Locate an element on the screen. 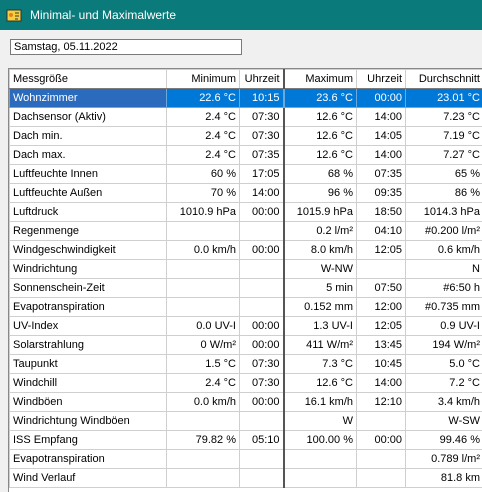 The image size is (482, 492). header-minimum: Minimum is located at coordinates (203, 79).